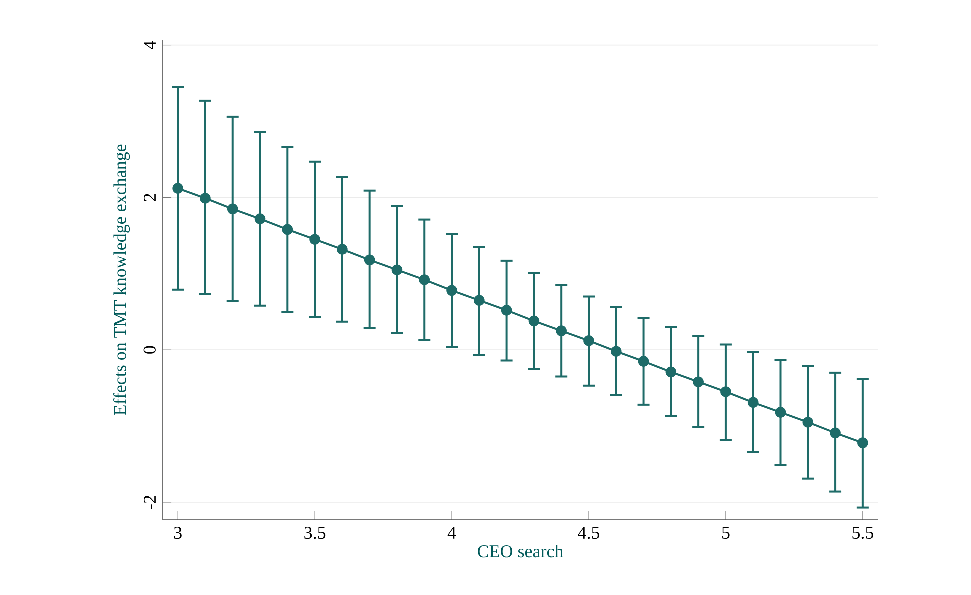 The width and height of the screenshot is (971, 595). I want to click on x-tick-label: 4.5, so click(589, 533).